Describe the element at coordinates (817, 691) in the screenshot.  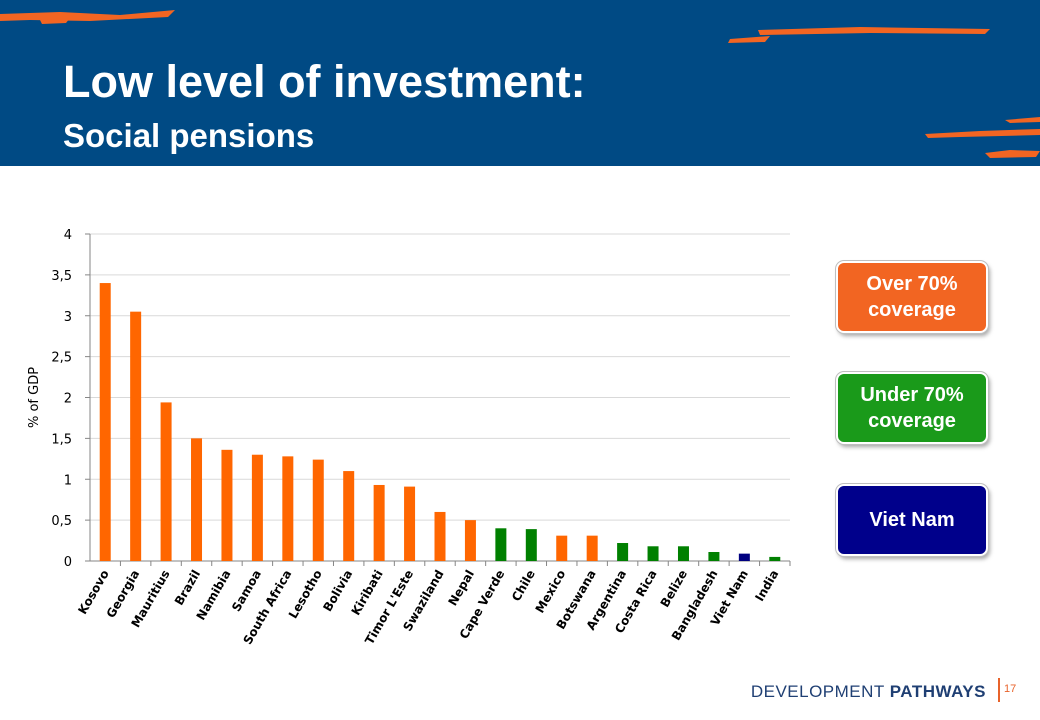
I see `footer-brand-regular: DEVELOPMENT` at that location.